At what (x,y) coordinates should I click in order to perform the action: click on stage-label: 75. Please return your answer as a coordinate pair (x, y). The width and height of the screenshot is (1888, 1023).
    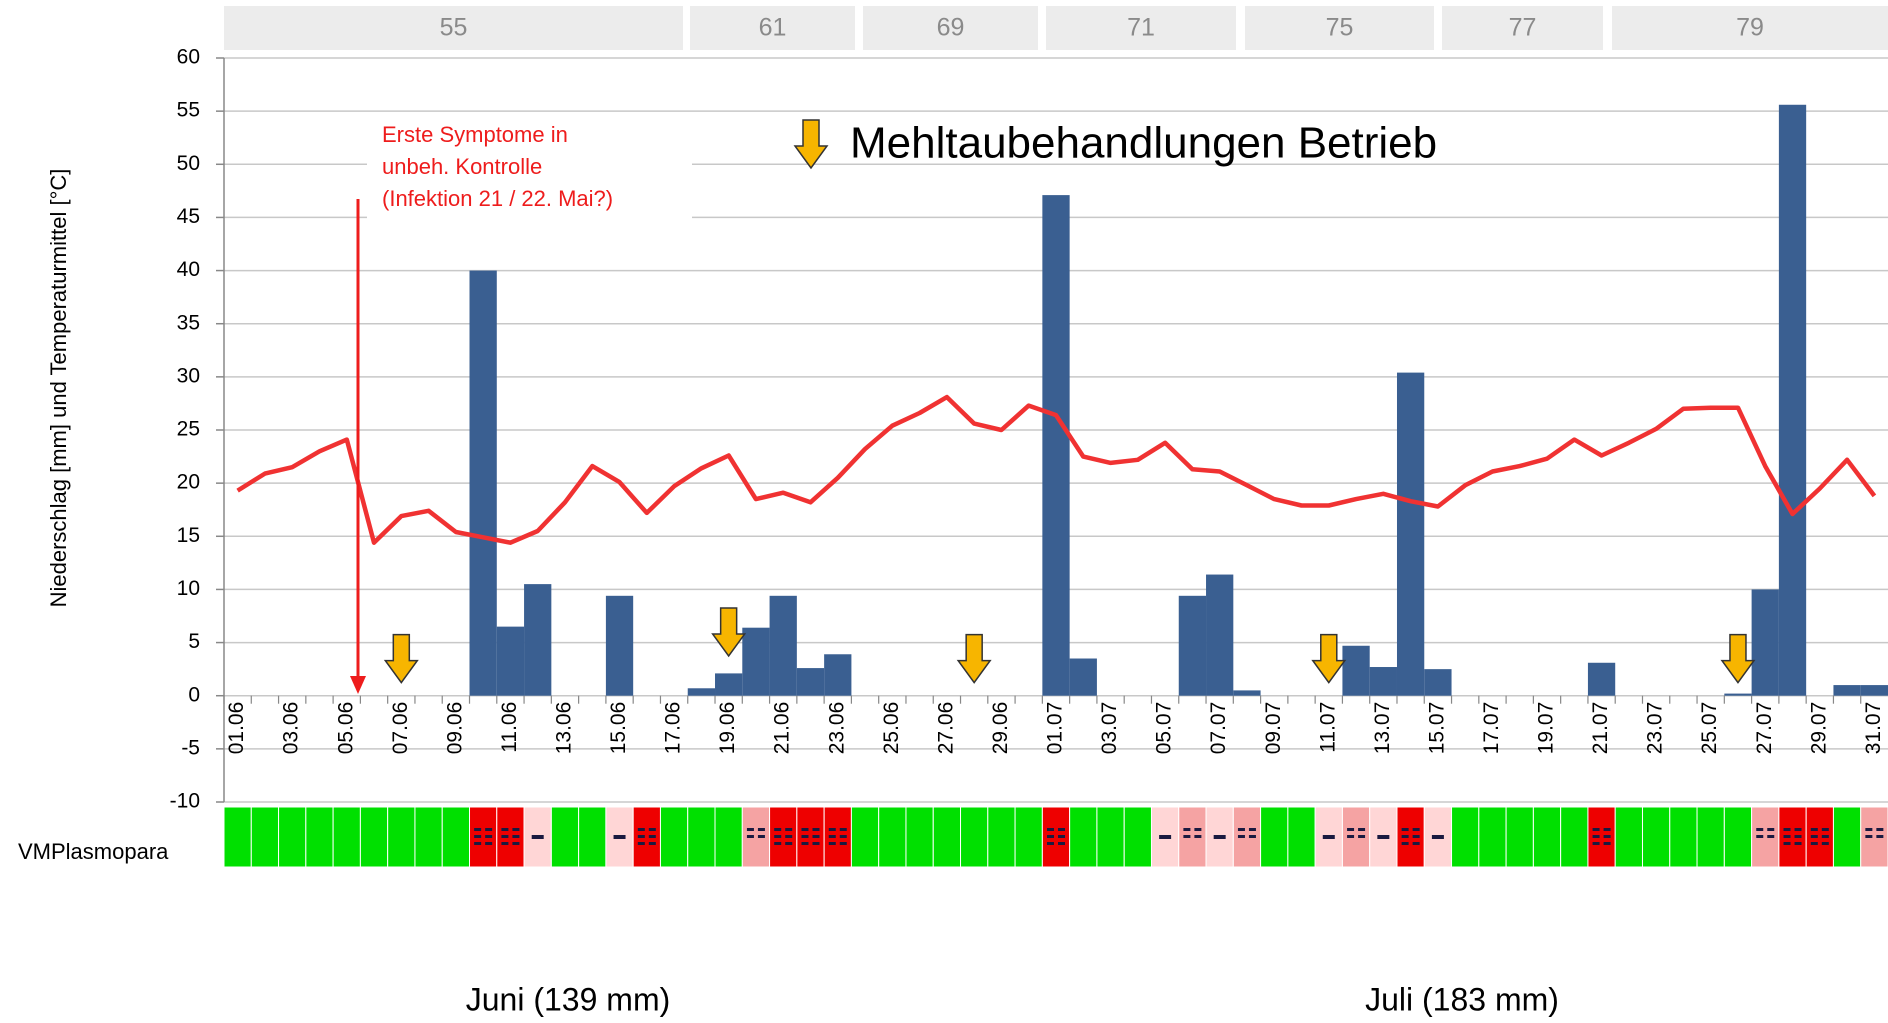
    Looking at the image, I should click on (1340, 28).